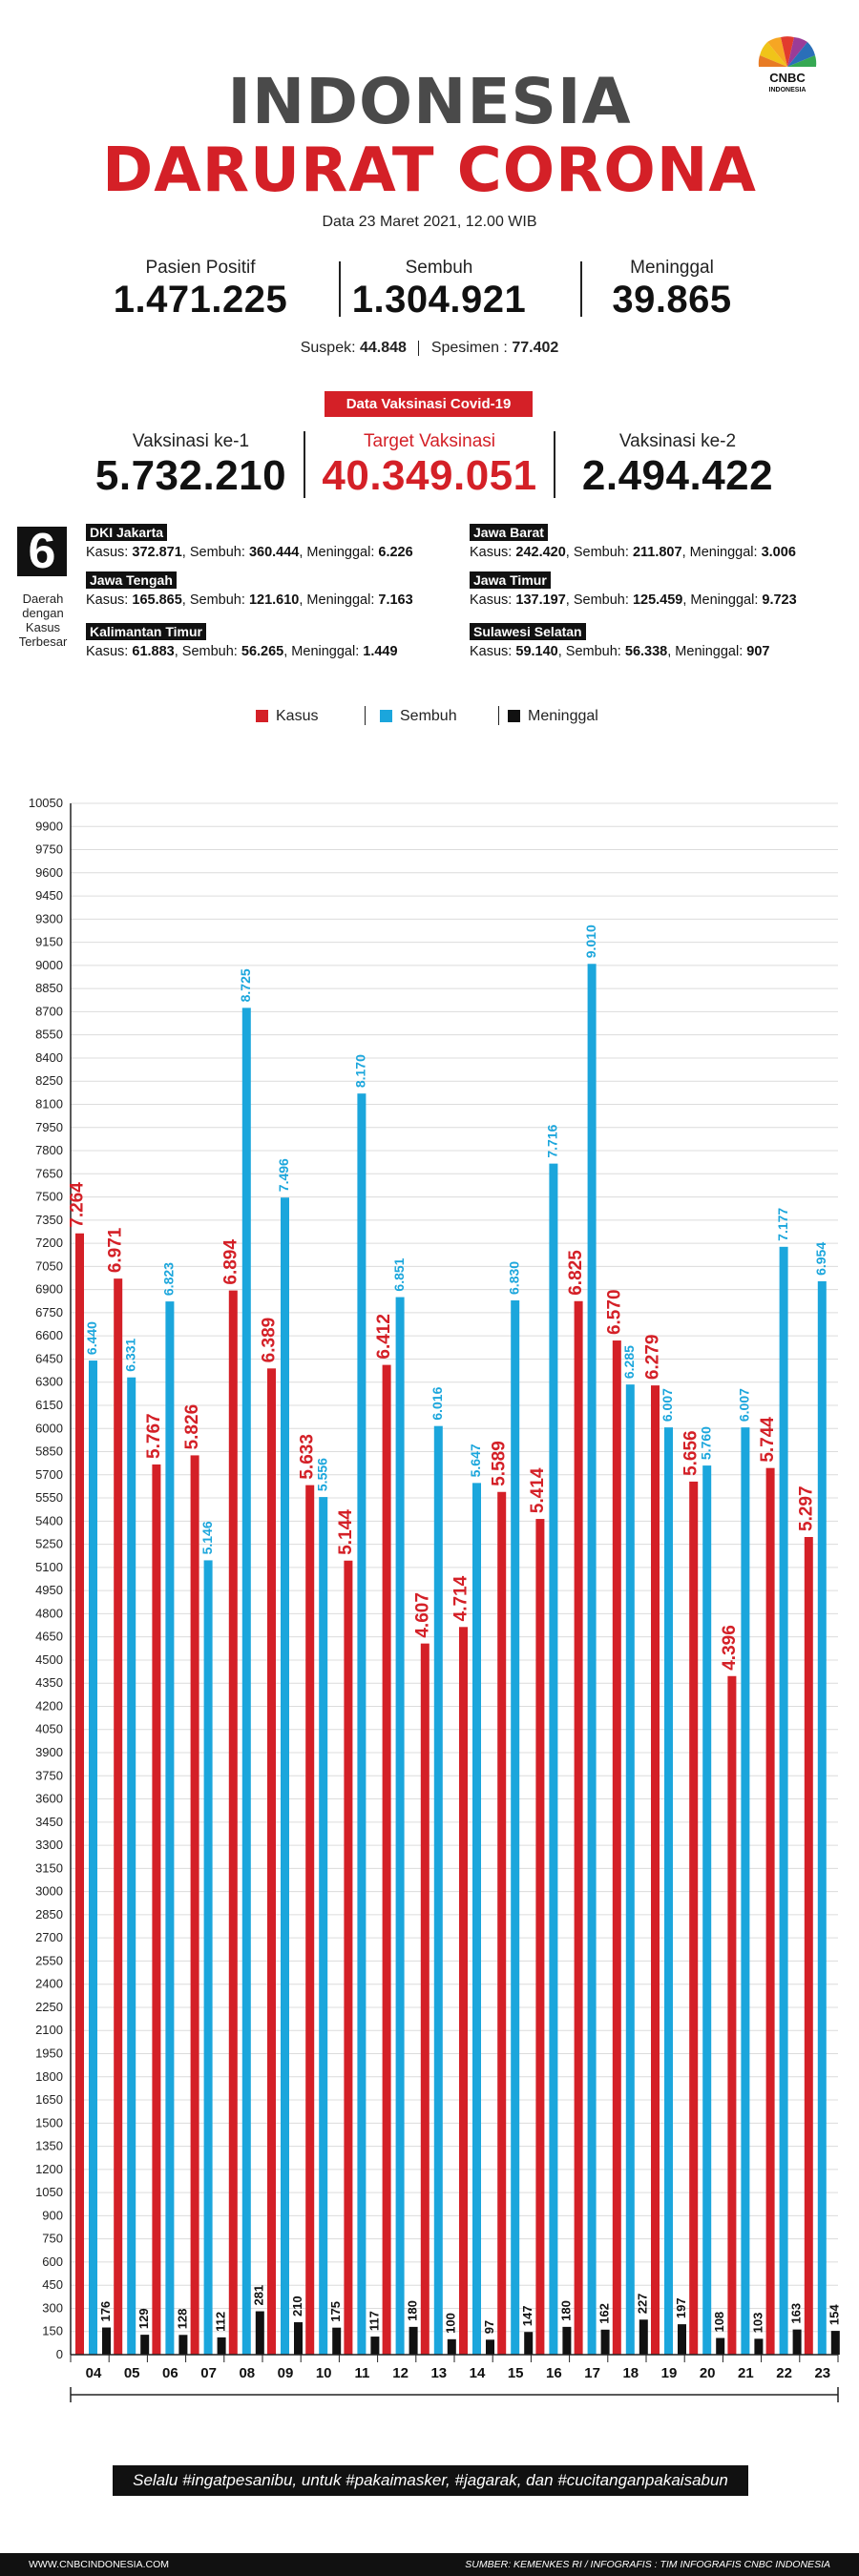 The height and width of the screenshot is (2576, 859). What do you see at coordinates (614, 1312) in the screenshot?
I see `data-label-kasus: 6.570` at bounding box center [614, 1312].